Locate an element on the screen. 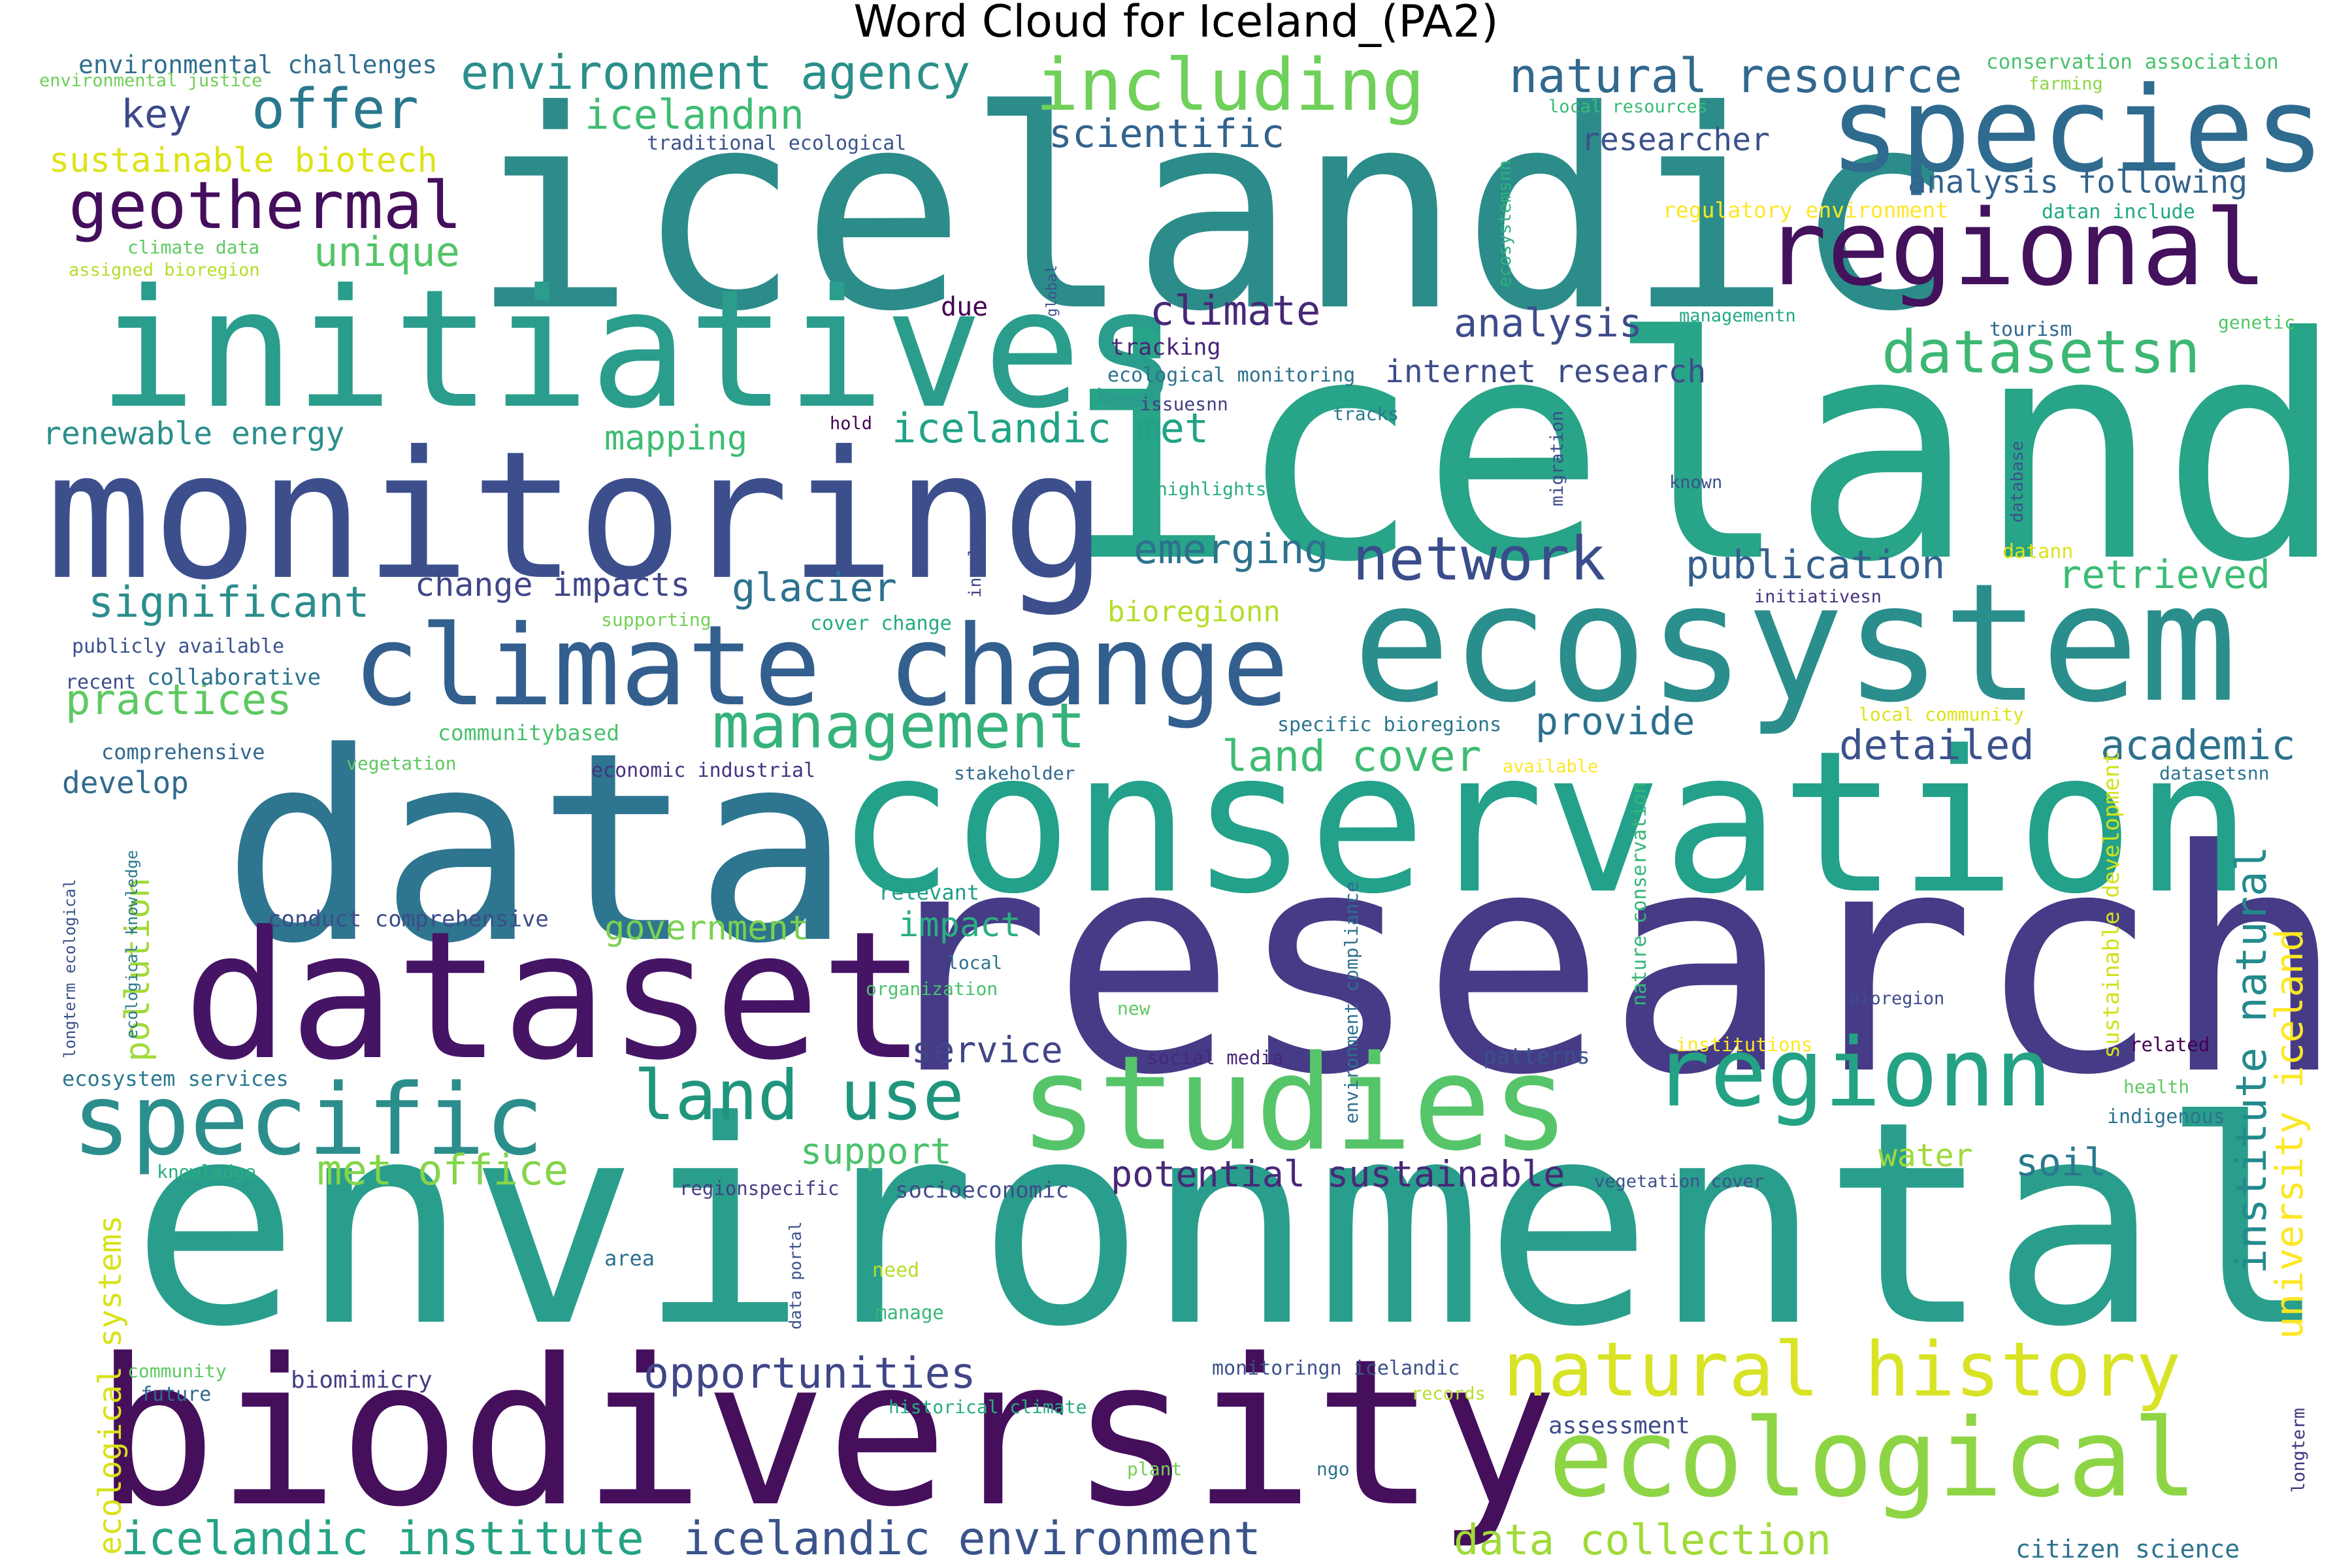 Image resolution: width=2352 pixels, height=1568 pixels. word-regional: regional is located at coordinates (2016, 248).